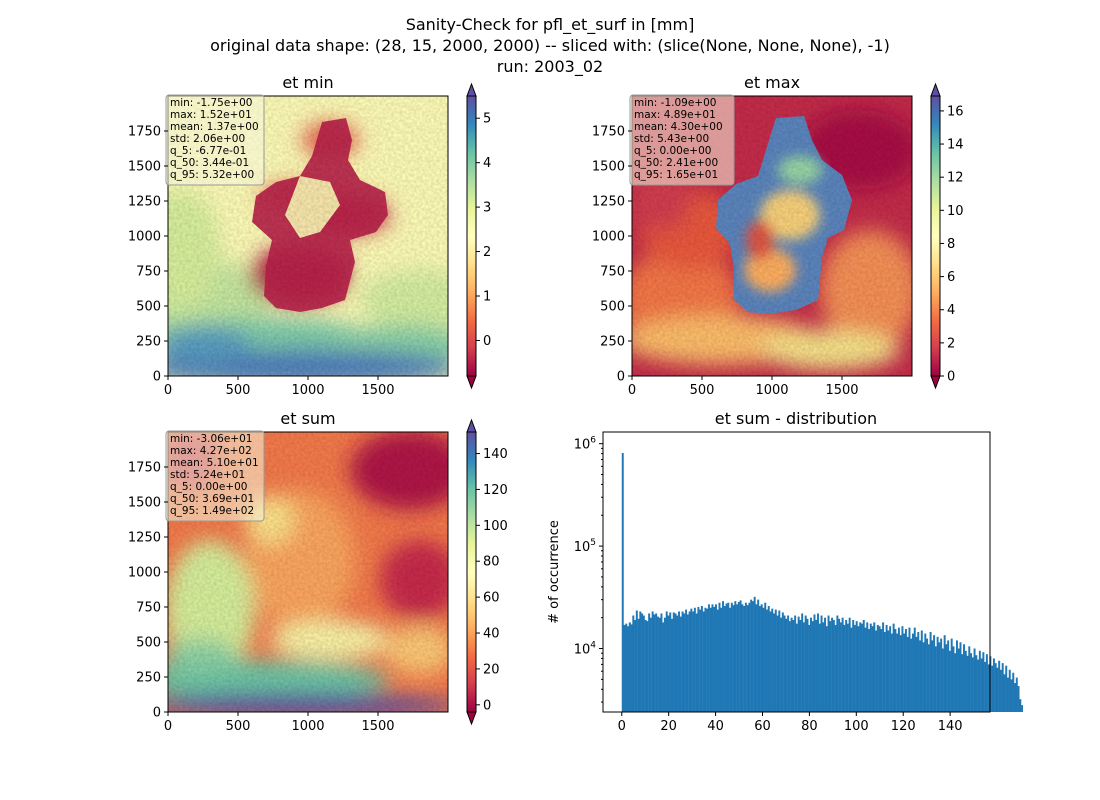  I want to click on y-tick-label: 1750, so click(144, 132).